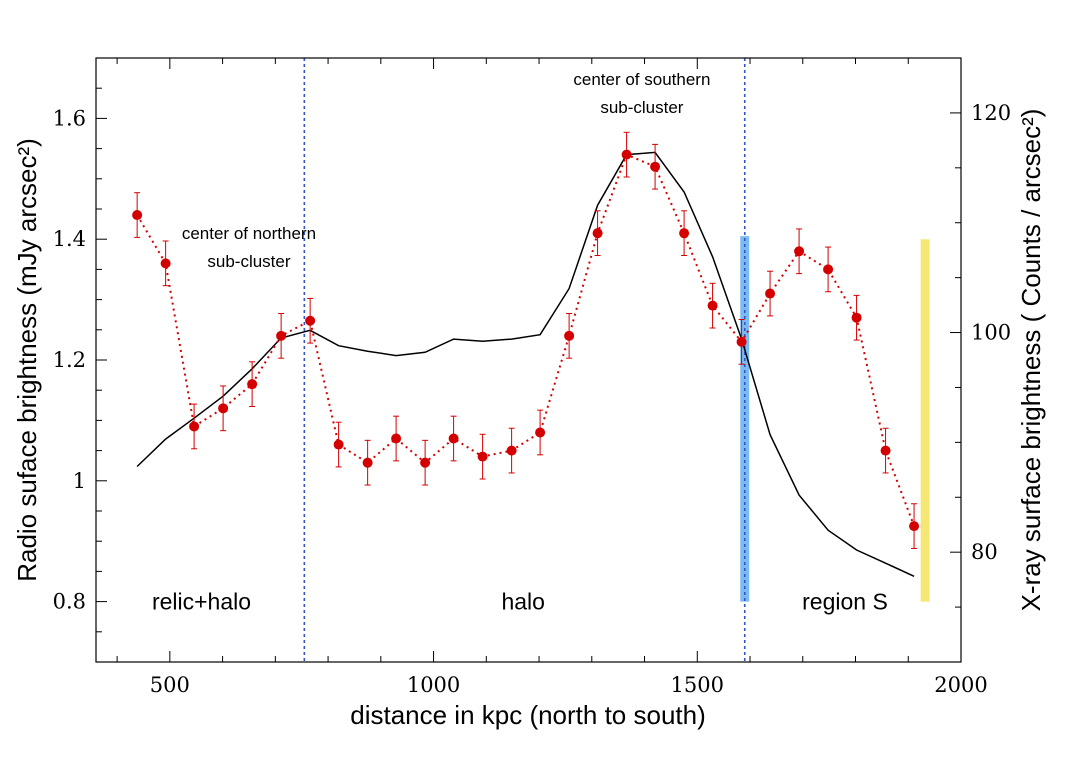  What do you see at coordinates (27, 360) in the screenshot?
I see `y-axis-title: Radio suface brightness (mJy arcsec²)` at bounding box center [27, 360].